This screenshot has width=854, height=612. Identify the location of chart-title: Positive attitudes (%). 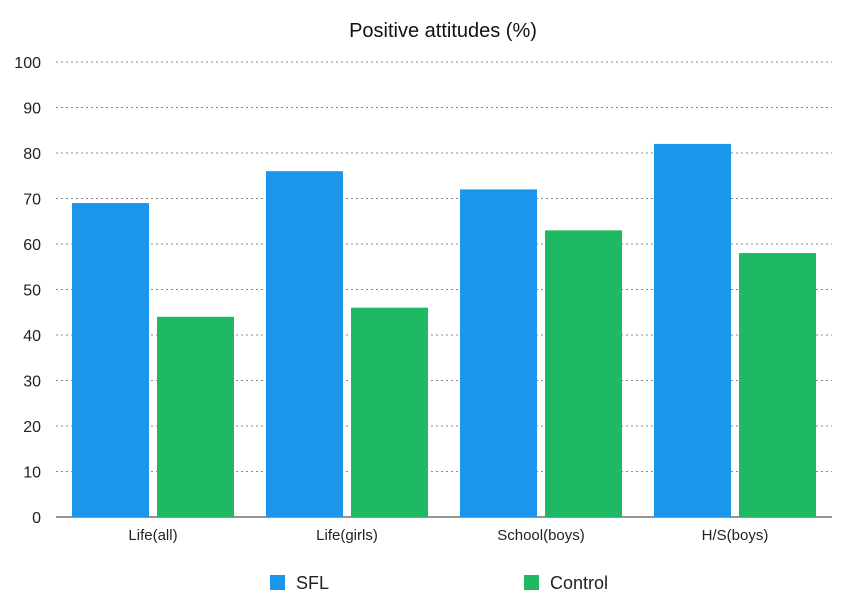
(443, 31).